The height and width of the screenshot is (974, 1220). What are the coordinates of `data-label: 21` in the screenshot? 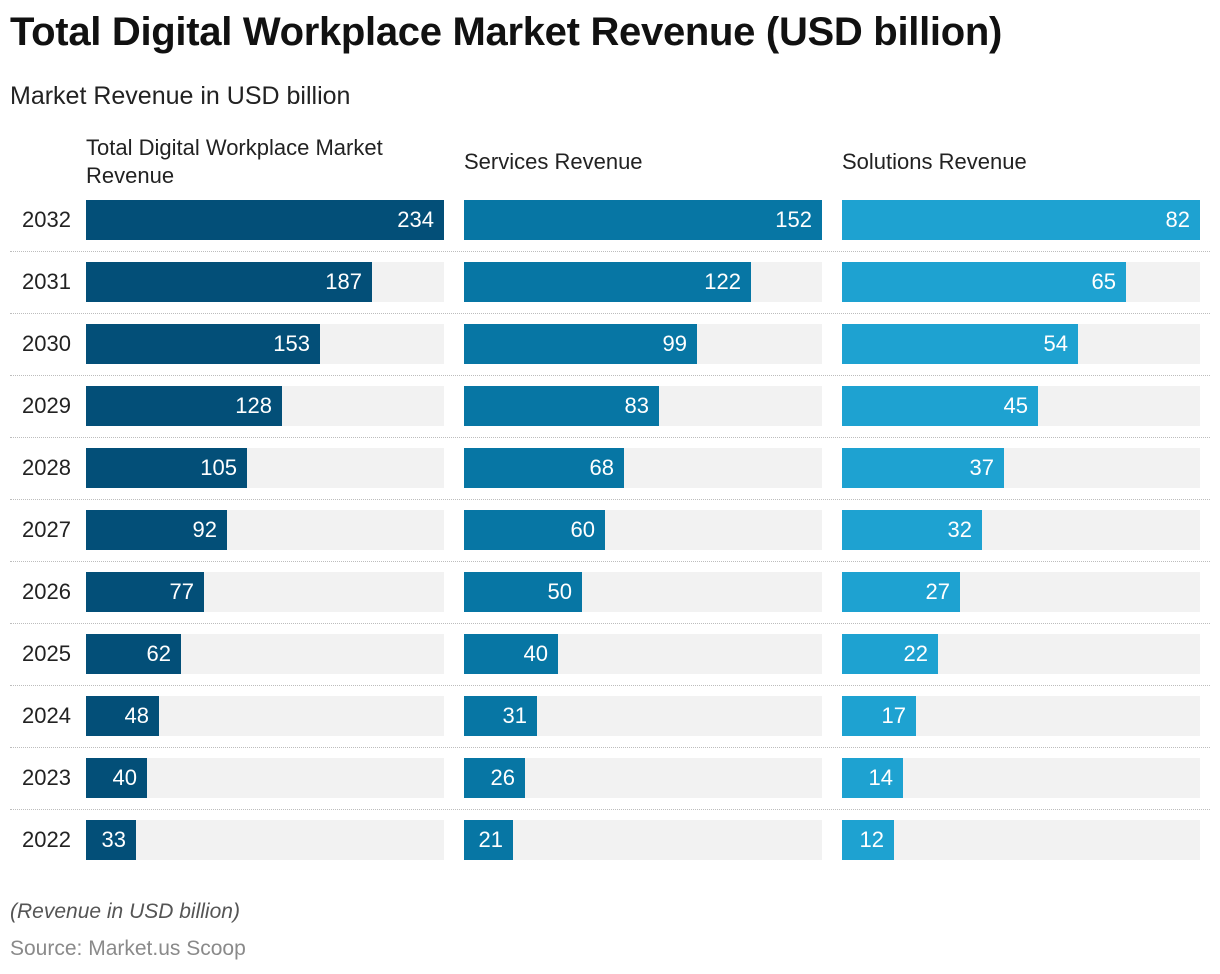 It's located at (490, 839).